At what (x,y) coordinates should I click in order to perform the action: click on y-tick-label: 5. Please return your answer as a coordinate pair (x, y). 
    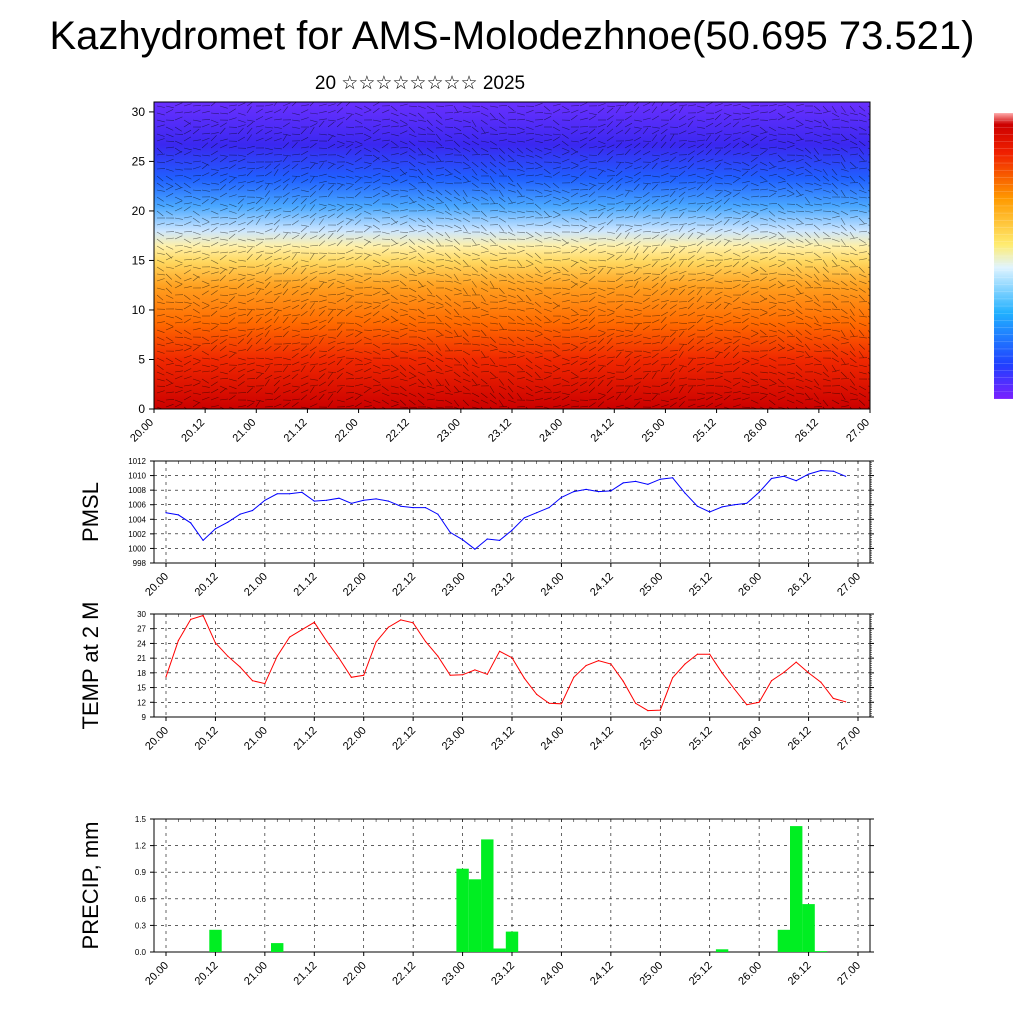
    Looking at the image, I should click on (141, 359).